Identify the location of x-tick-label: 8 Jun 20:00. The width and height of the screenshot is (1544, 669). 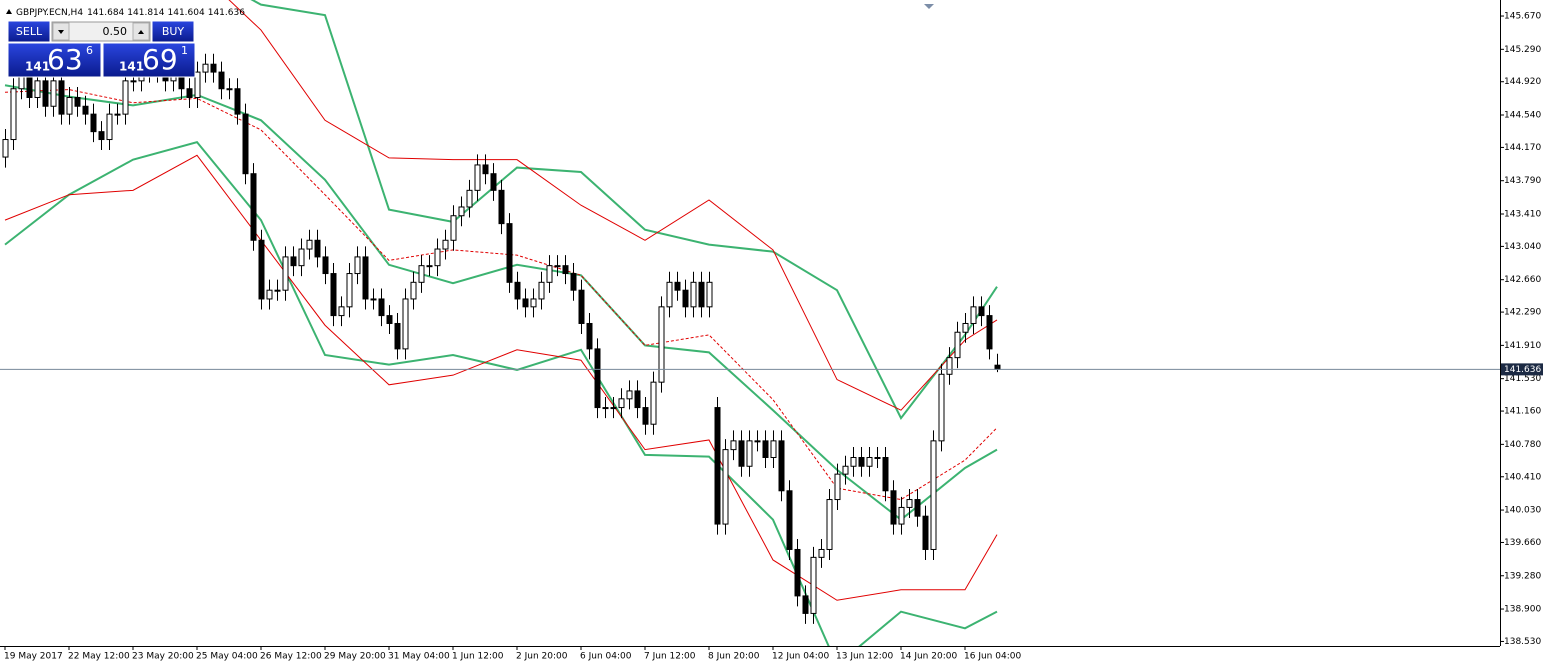
(734, 657).